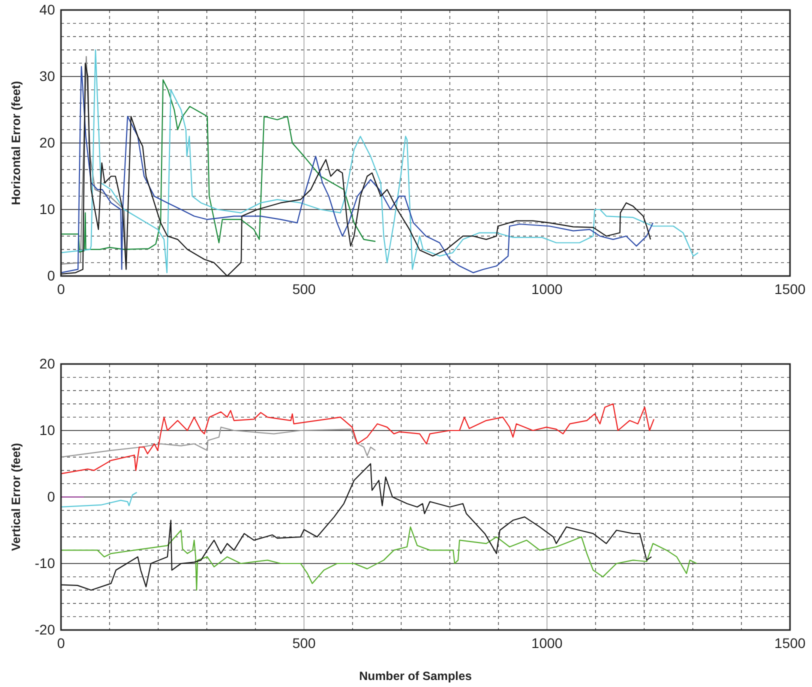  Describe the element at coordinates (16, 143) in the screenshot. I see `y-axis-title: Horizontal Error (feet)` at that location.